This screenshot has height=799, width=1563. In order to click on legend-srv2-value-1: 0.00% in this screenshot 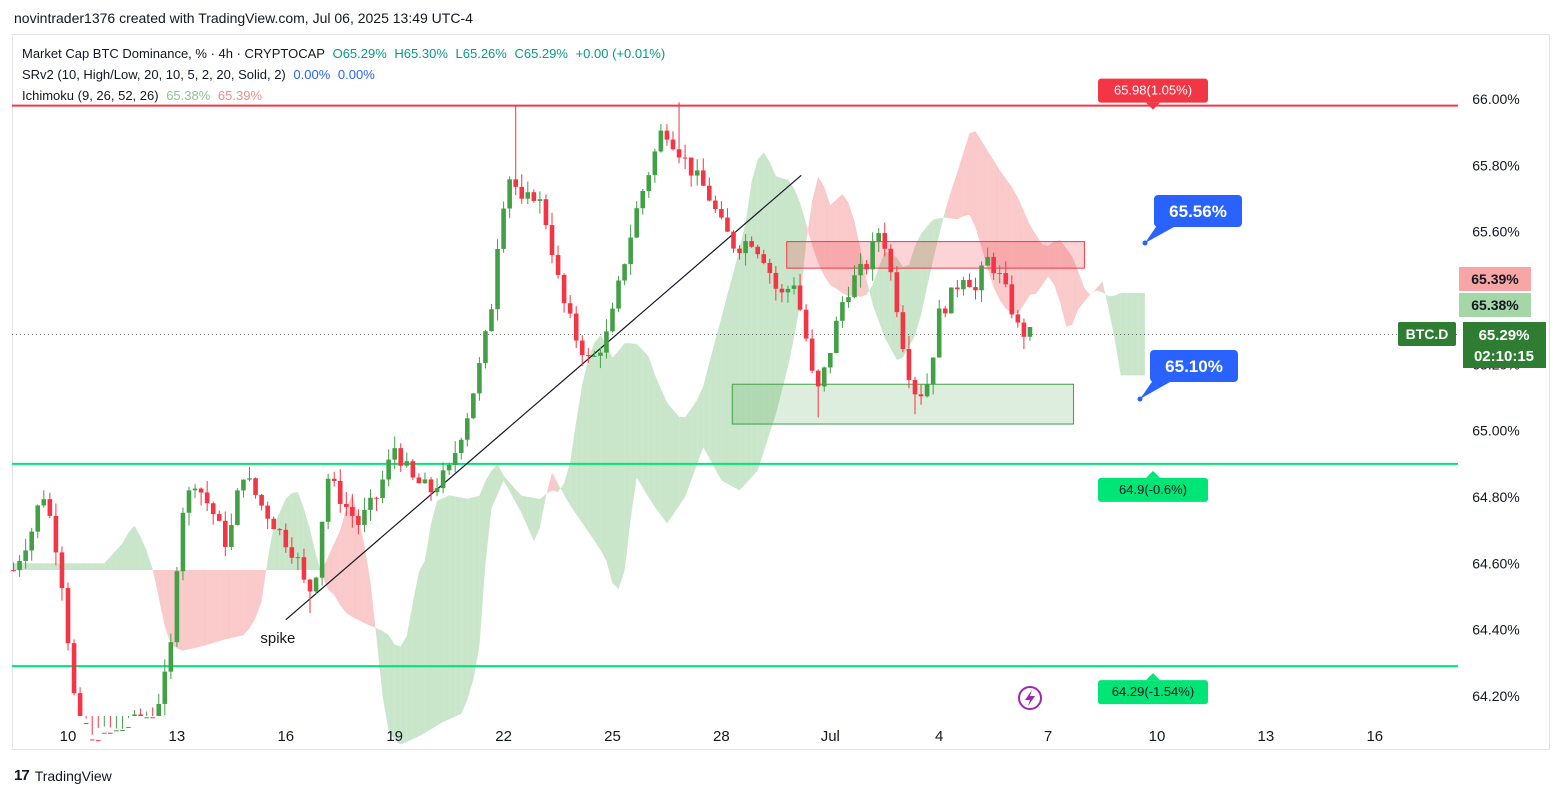, I will do `click(312, 74)`.